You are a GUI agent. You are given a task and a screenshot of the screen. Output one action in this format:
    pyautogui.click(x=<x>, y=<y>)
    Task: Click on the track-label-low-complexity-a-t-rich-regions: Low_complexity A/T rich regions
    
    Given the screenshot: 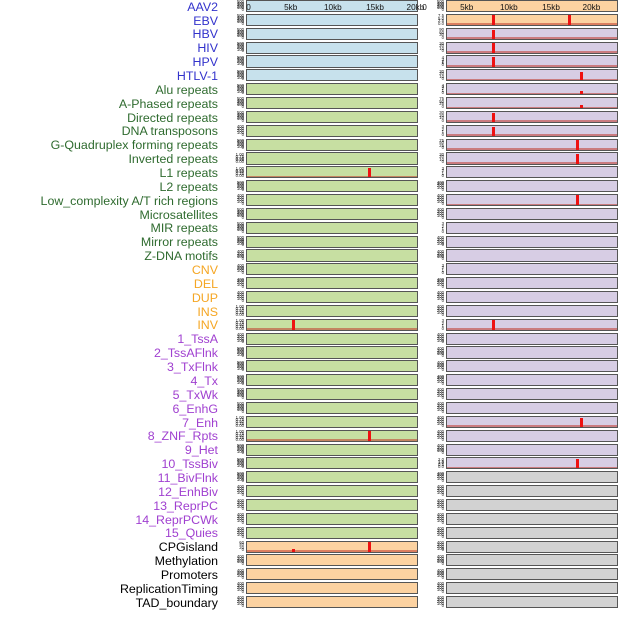 What is the action you would take?
    pyautogui.click(x=129, y=200)
    